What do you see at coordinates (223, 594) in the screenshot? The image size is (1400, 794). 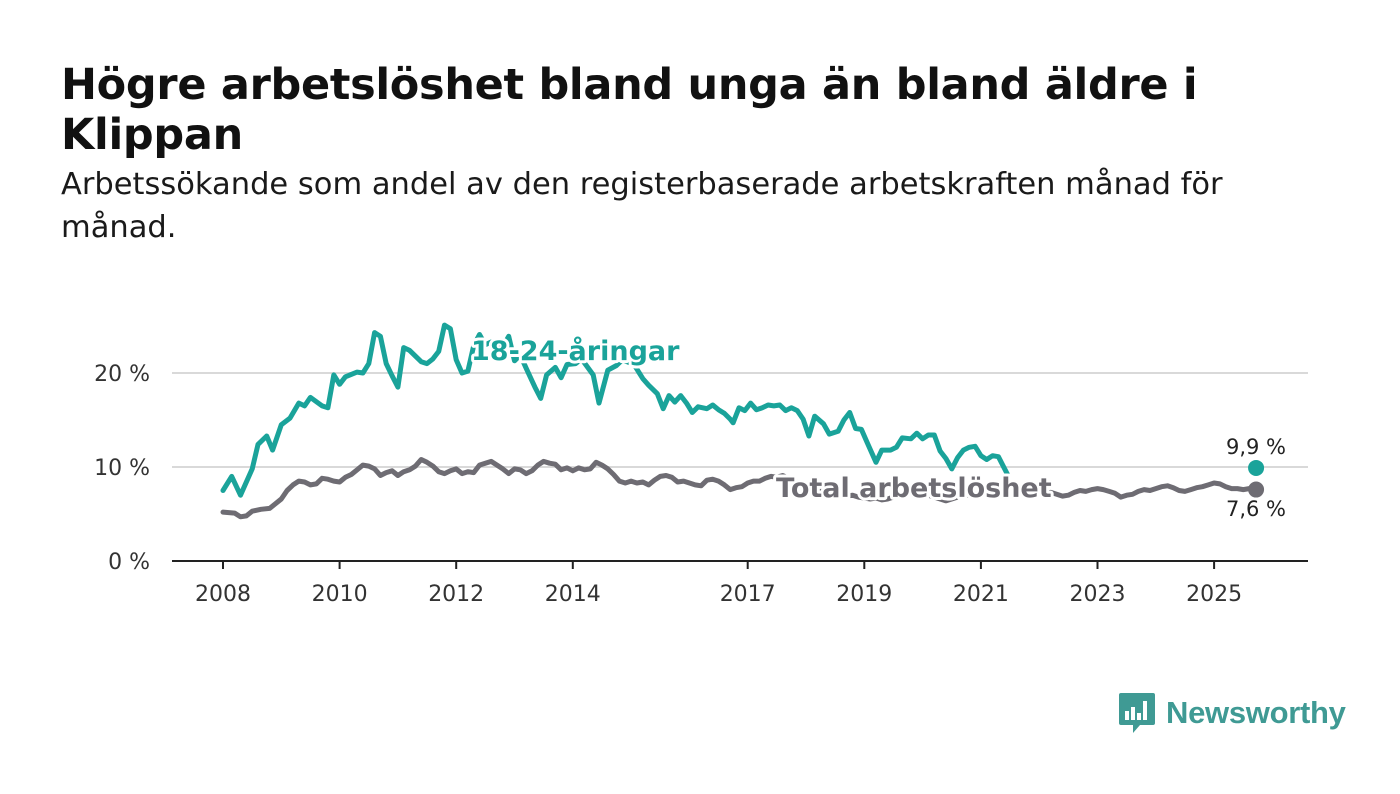 I see `x-tick-label: 2008` at bounding box center [223, 594].